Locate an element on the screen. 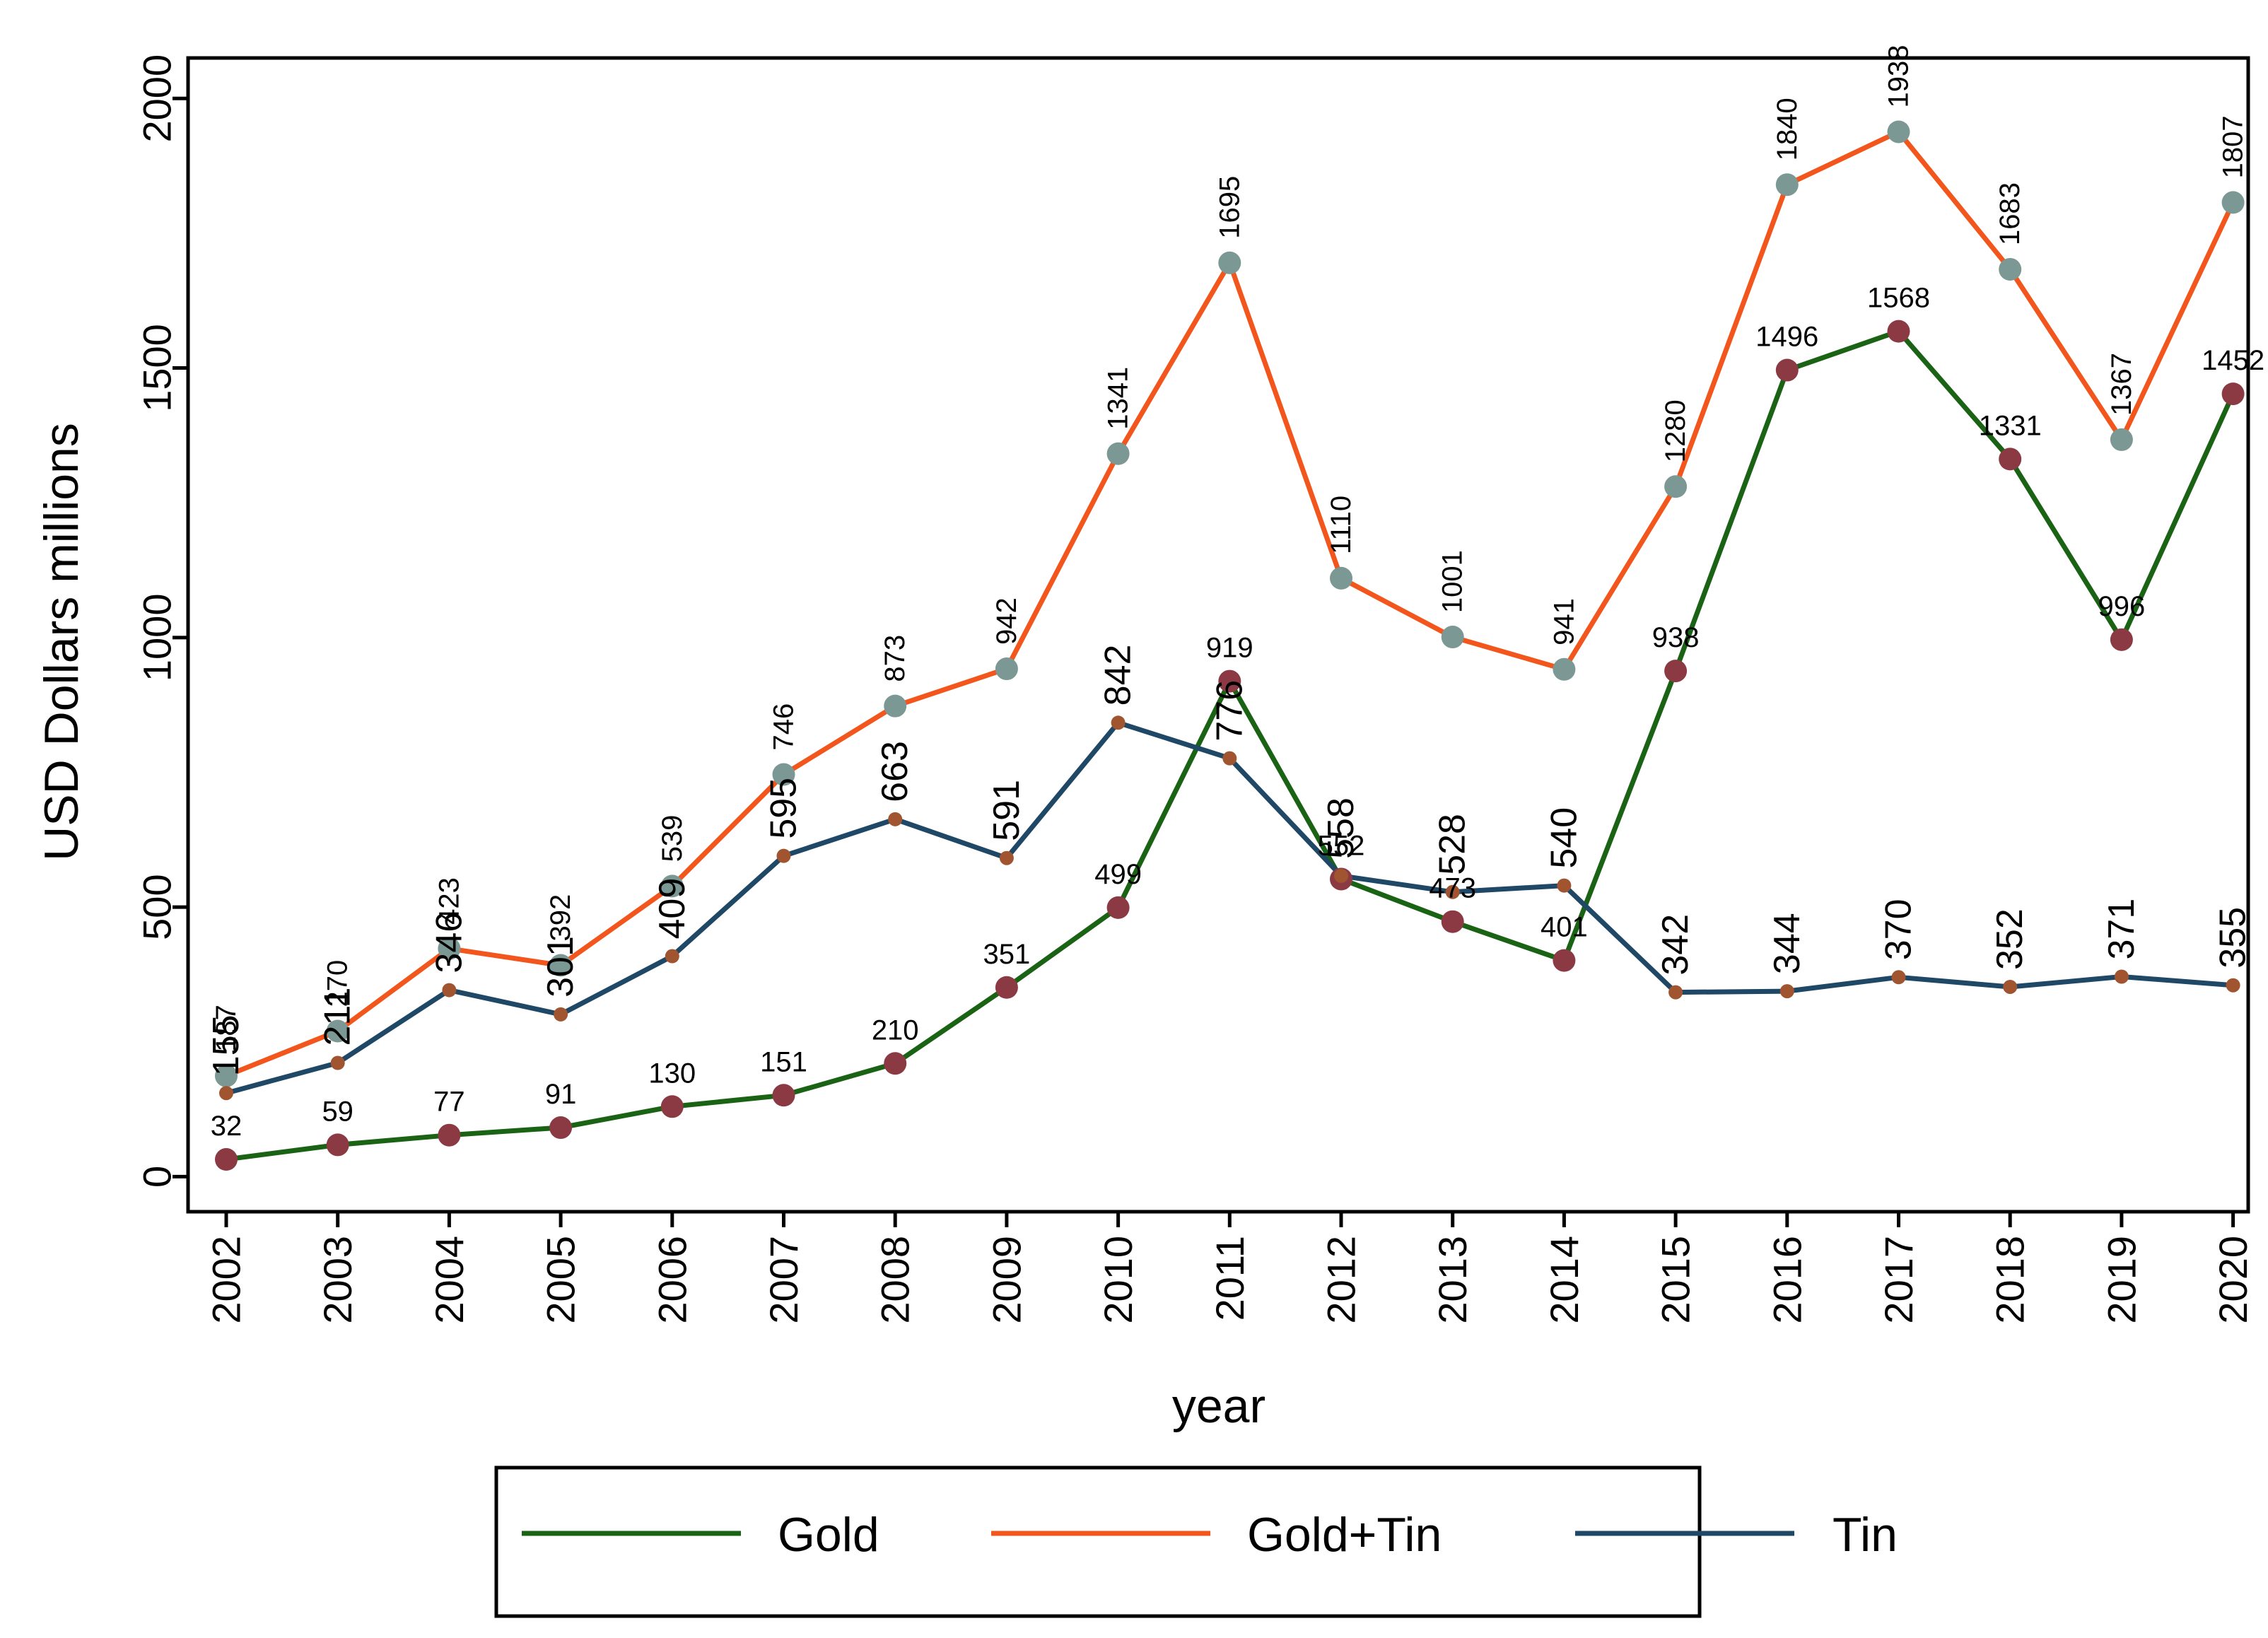  data-label-tin: 371 is located at coordinates (2121, 930).